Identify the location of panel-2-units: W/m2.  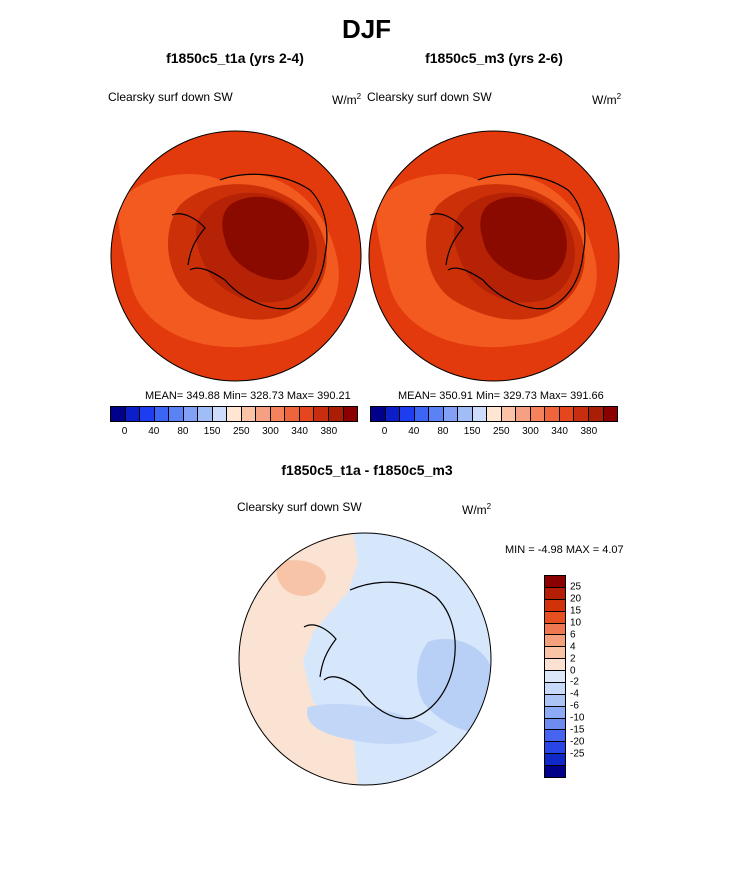
(607, 99).